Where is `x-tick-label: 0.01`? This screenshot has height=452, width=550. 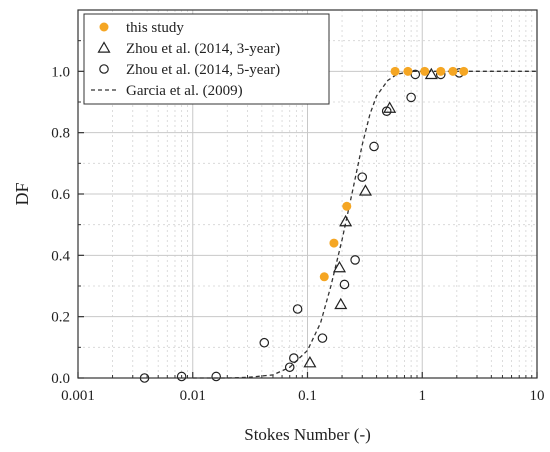 x-tick-label: 0.01 is located at coordinates (193, 396).